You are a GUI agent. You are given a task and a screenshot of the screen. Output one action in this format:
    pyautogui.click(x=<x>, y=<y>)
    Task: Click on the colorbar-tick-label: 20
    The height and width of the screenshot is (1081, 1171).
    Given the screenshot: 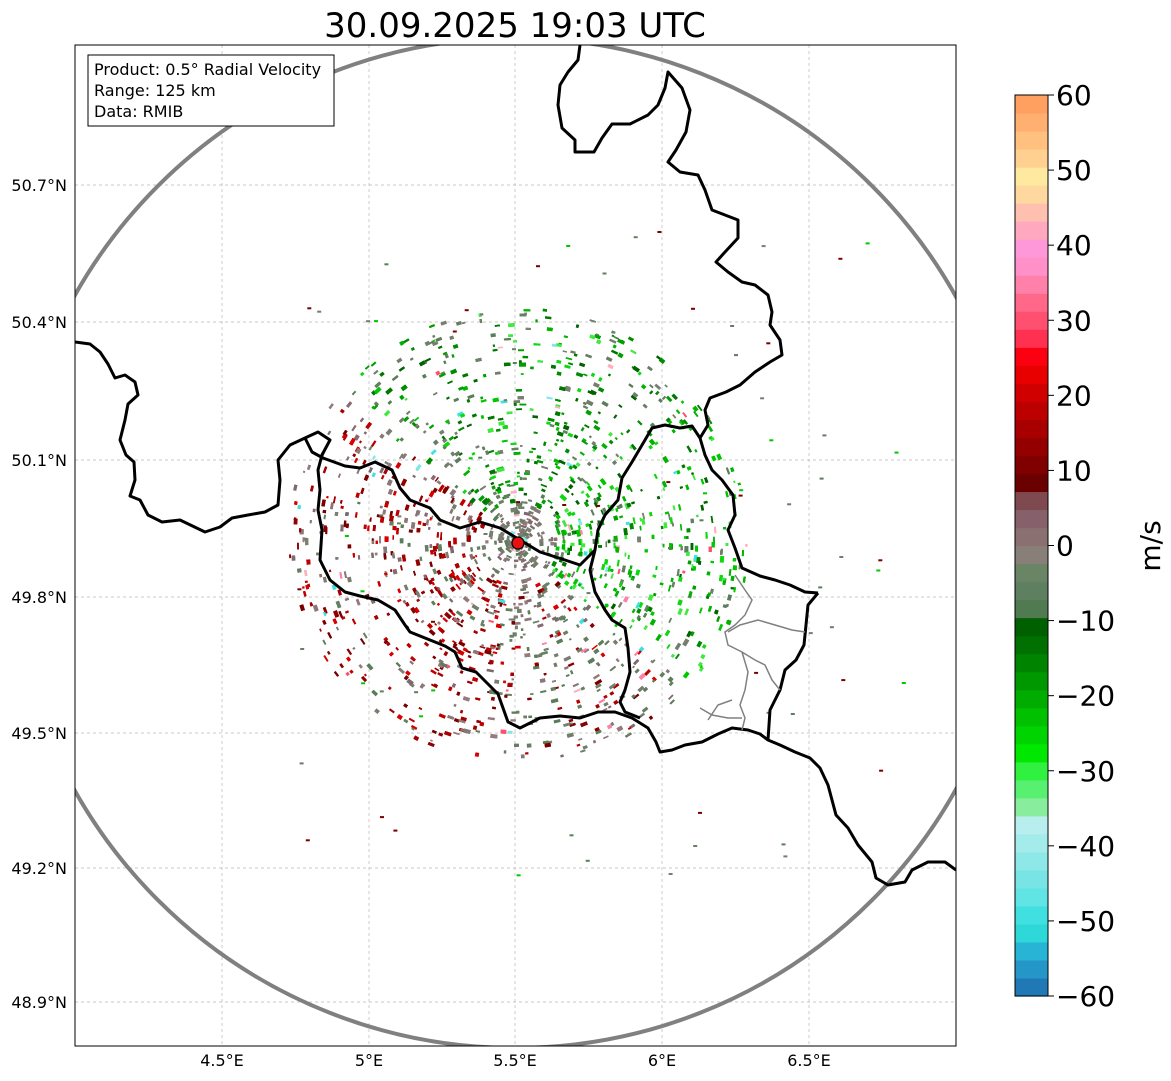 What is the action you would take?
    pyautogui.click(x=1074, y=395)
    